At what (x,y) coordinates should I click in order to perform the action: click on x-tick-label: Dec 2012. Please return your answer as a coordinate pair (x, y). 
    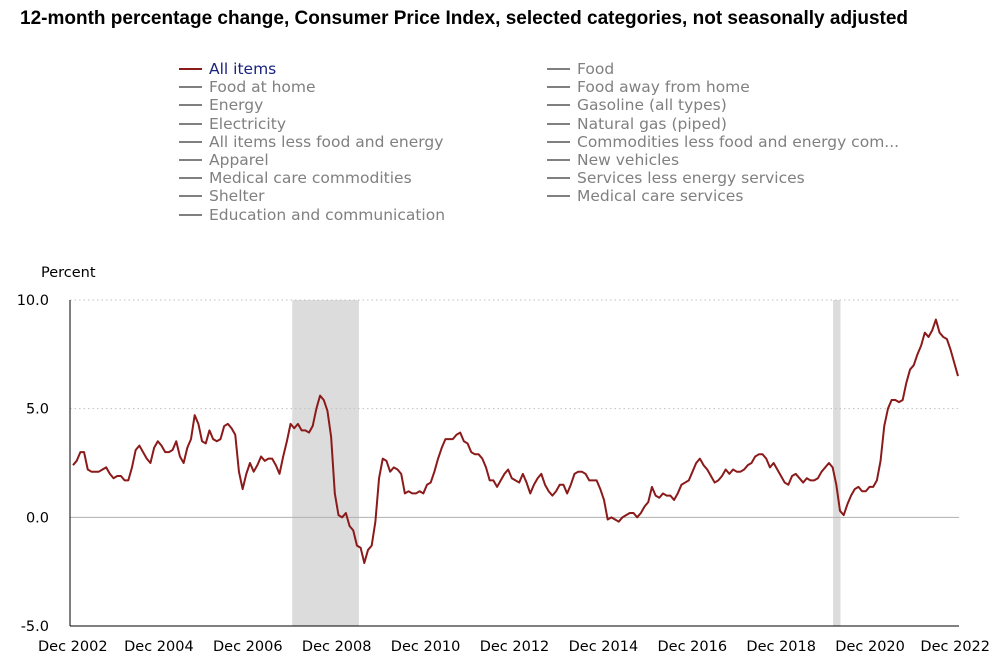
    Looking at the image, I should click on (515, 647).